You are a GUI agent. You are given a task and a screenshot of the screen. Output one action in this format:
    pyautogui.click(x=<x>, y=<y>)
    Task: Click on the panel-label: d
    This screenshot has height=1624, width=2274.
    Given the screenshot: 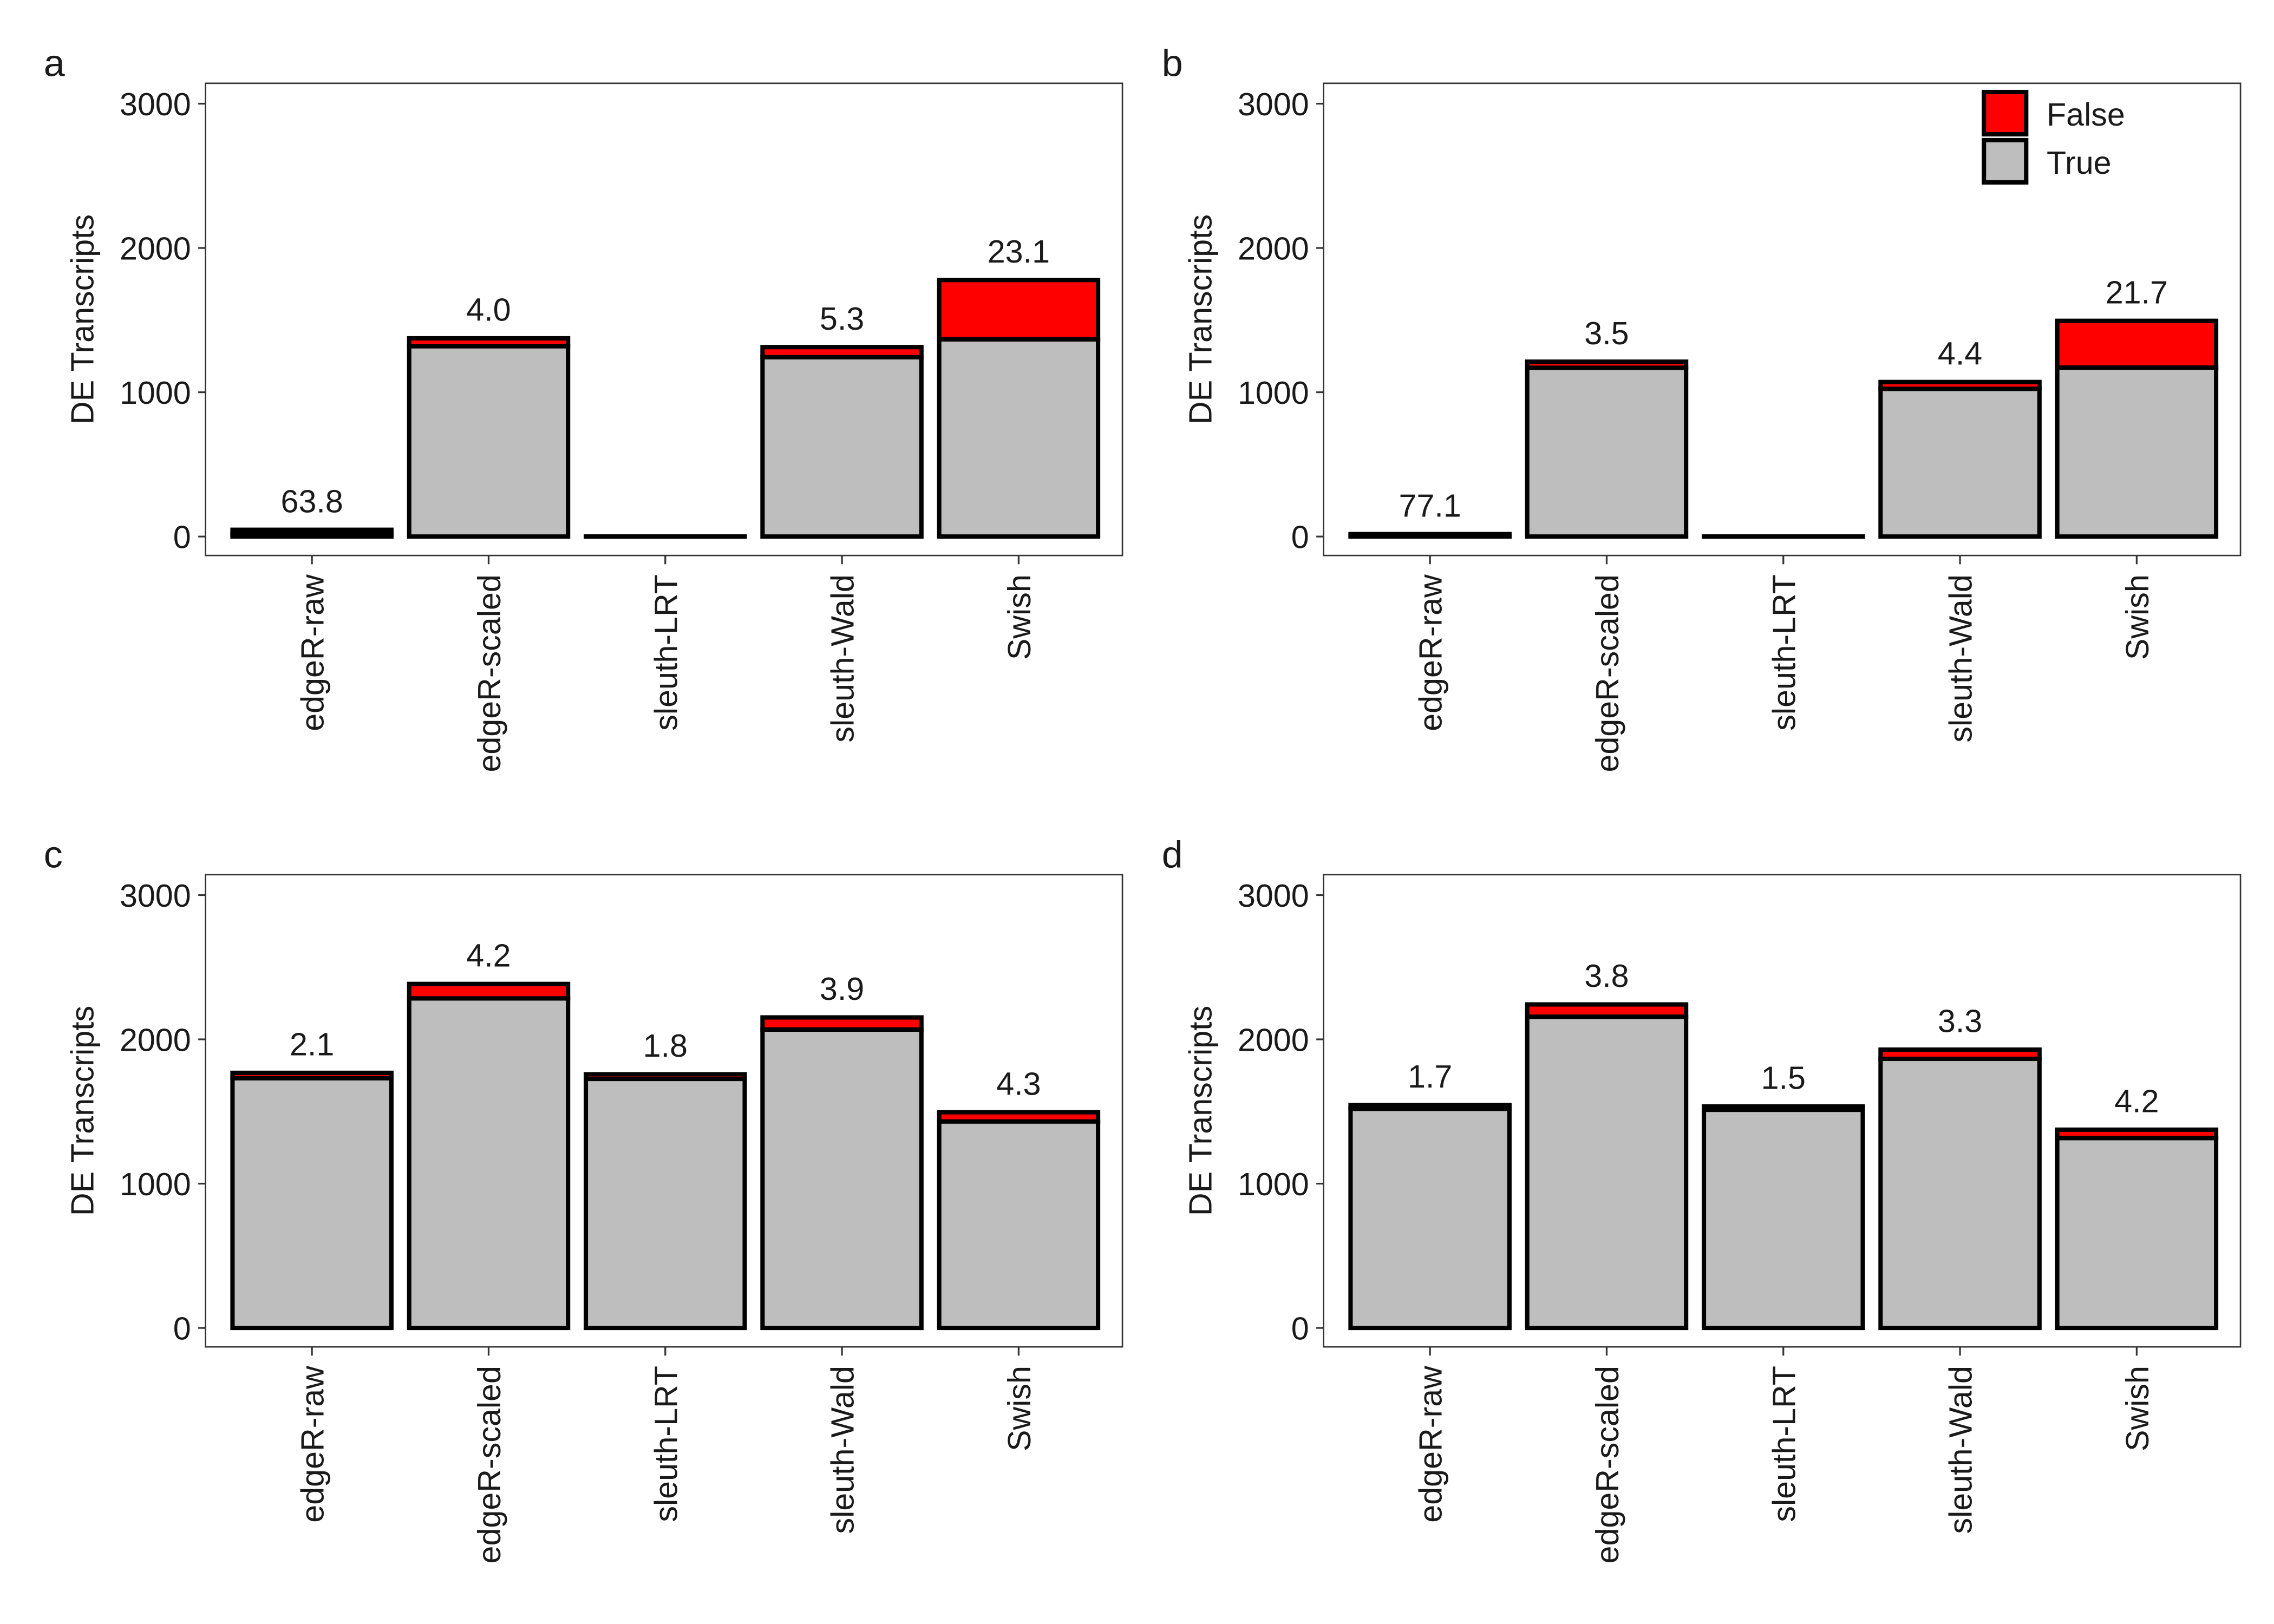 What is the action you would take?
    pyautogui.click(x=1172, y=854)
    